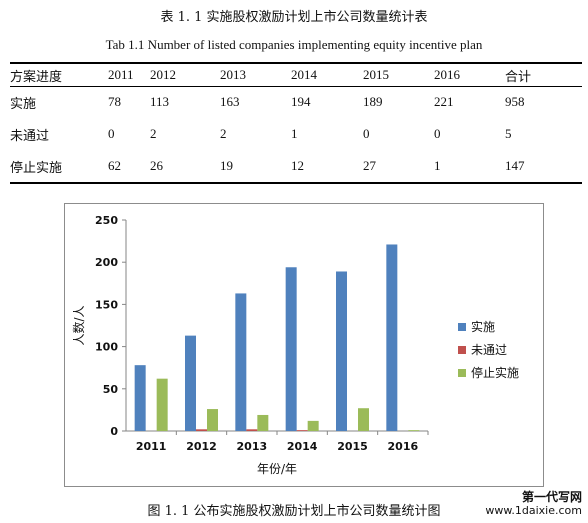 The width and height of the screenshot is (588, 523). What do you see at coordinates (230, 101) in the screenshot?
I see `table-cell: 163` at bounding box center [230, 101].